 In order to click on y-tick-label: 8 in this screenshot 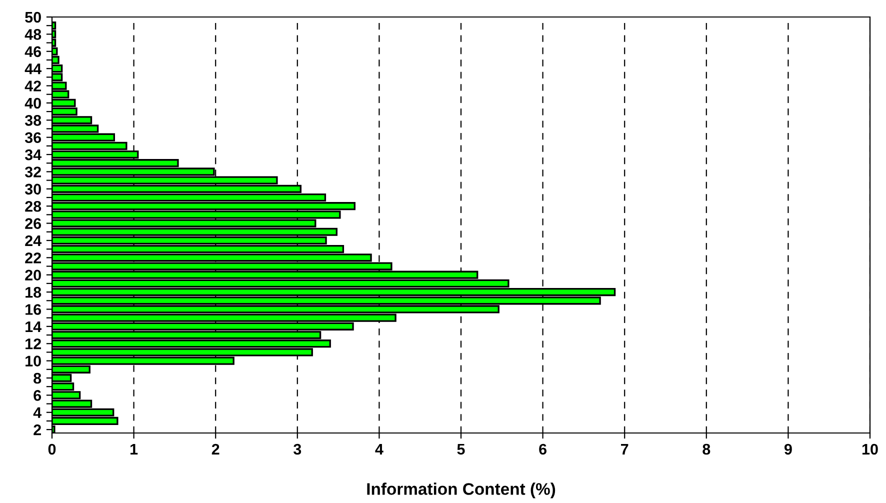, I will do `click(38, 378)`.